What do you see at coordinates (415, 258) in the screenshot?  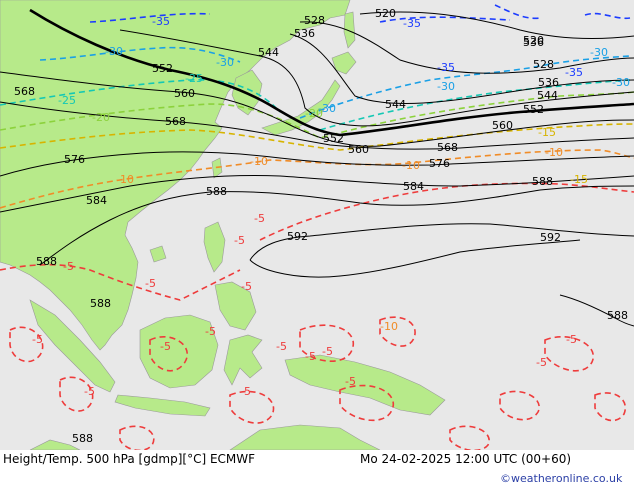 I see `height-contour-592-loop` at bounding box center [415, 258].